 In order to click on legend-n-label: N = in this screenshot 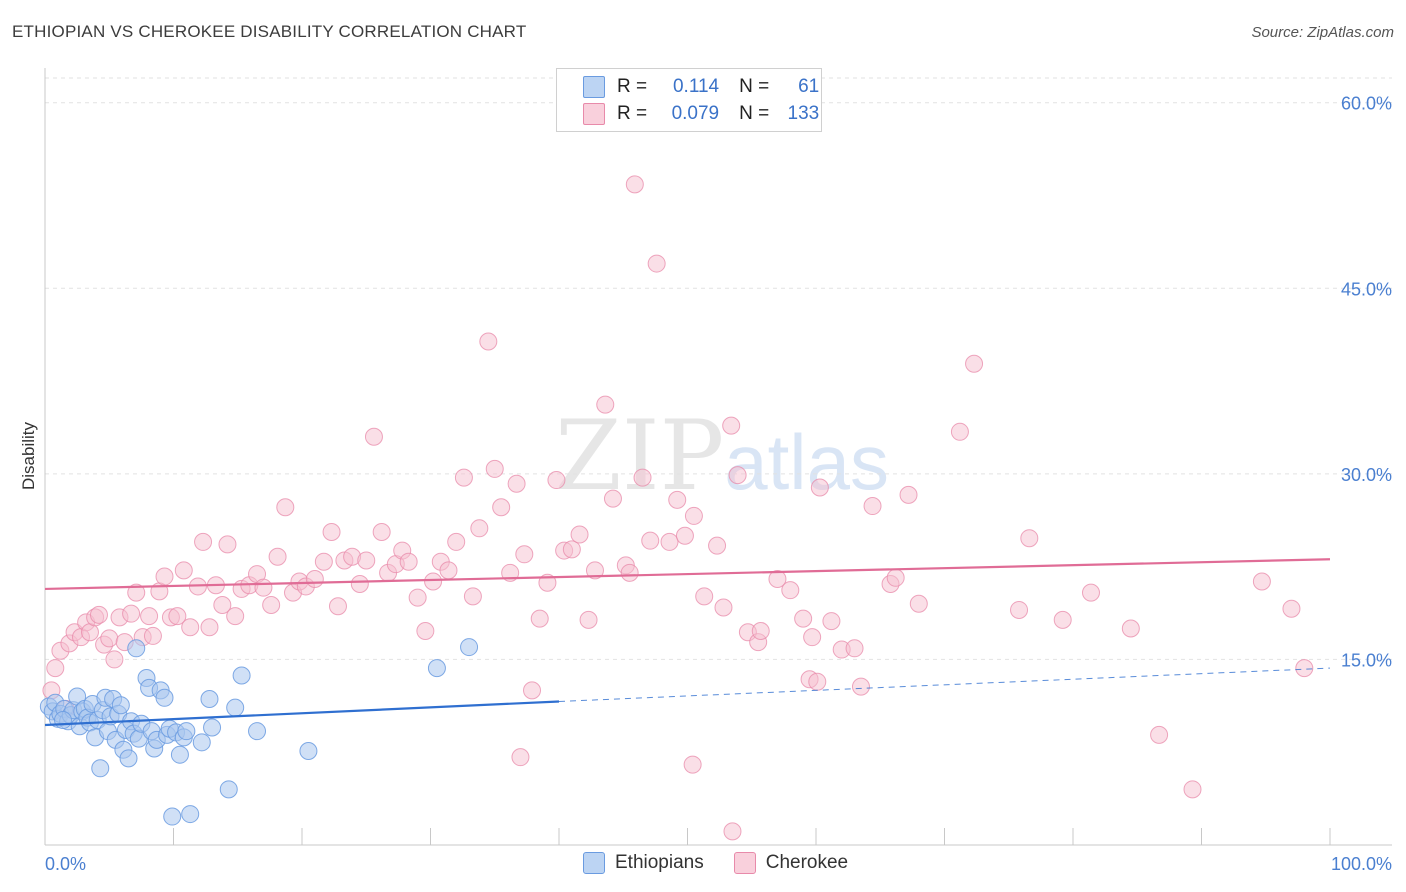, I will do `click(754, 113)`.